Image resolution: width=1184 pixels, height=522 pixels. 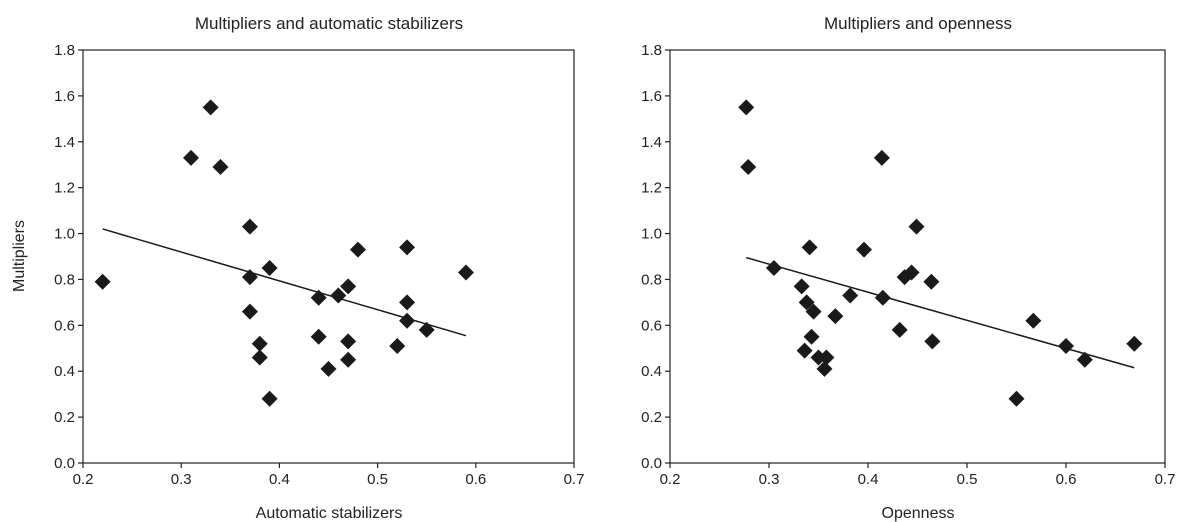 What do you see at coordinates (918, 513) in the screenshot?
I see `x-axis-label: Openness` at bounding box center [918, 513].